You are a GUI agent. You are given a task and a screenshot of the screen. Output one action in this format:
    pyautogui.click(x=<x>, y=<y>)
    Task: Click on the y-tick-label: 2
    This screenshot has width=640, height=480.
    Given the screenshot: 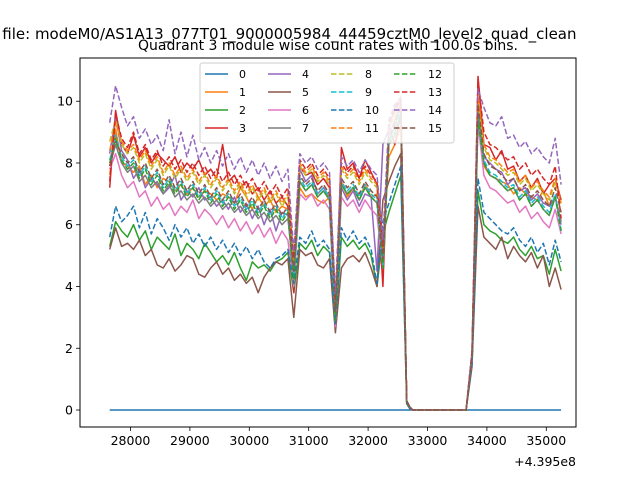 What is the action you would take?
    pyautogui.click(x=69, y=348)
    